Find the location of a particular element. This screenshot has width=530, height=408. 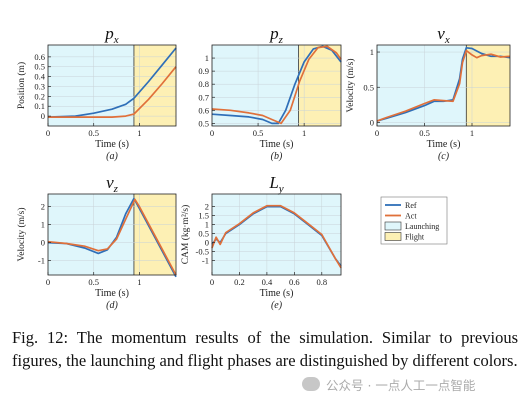

y-tick-label: 0.3 is located at coordinates (39, 86).